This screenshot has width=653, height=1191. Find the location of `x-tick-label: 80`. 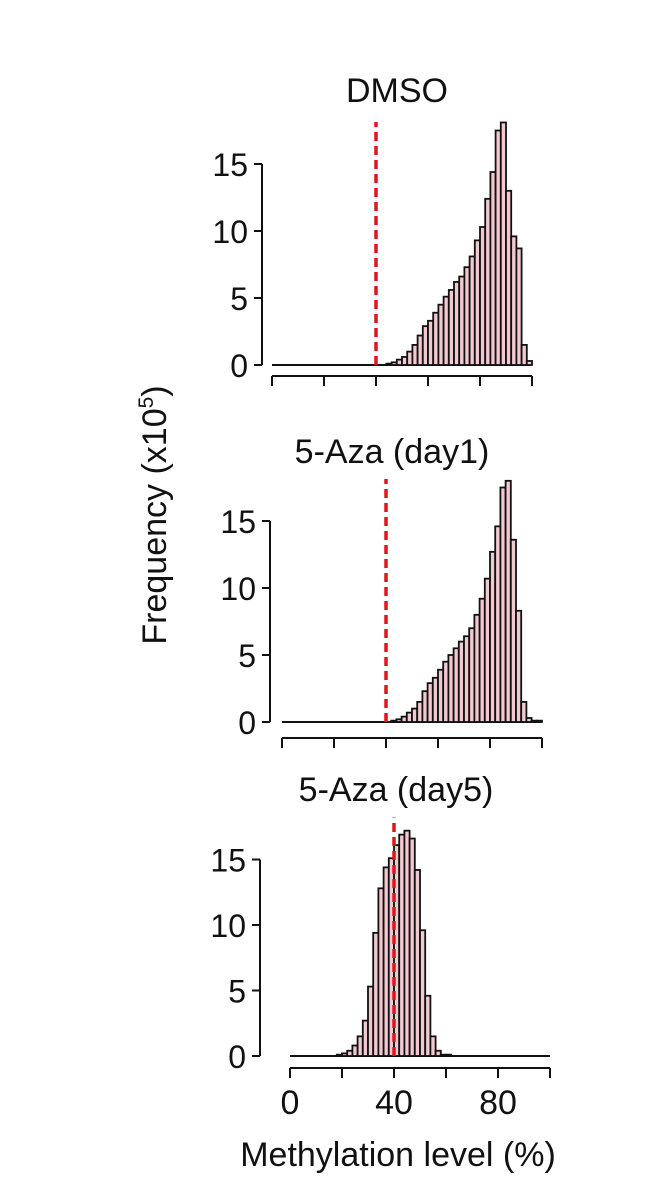

x-tick-label: 80 is located at coordinates (498, 1103).